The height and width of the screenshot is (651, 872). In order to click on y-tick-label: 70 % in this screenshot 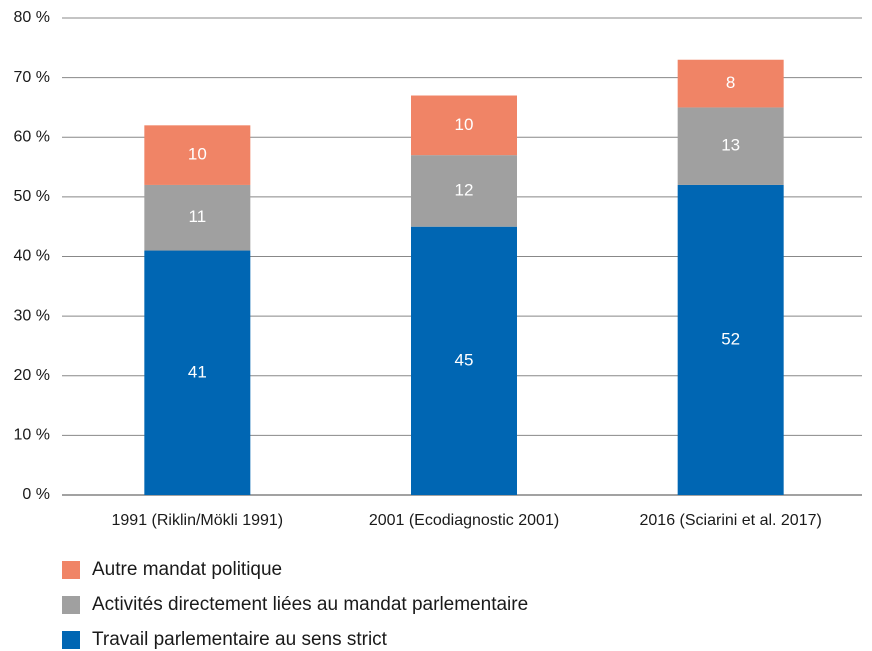, I will do `click(32, 77)`.